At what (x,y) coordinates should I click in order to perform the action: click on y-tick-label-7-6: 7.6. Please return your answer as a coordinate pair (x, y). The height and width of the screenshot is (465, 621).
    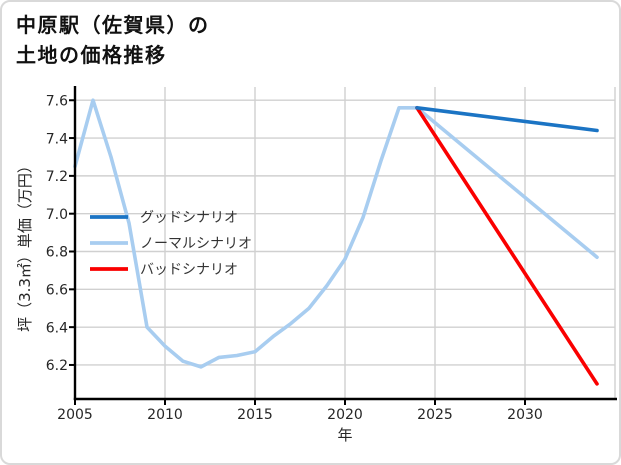
    Looking at the image, I should click on (57, 102).